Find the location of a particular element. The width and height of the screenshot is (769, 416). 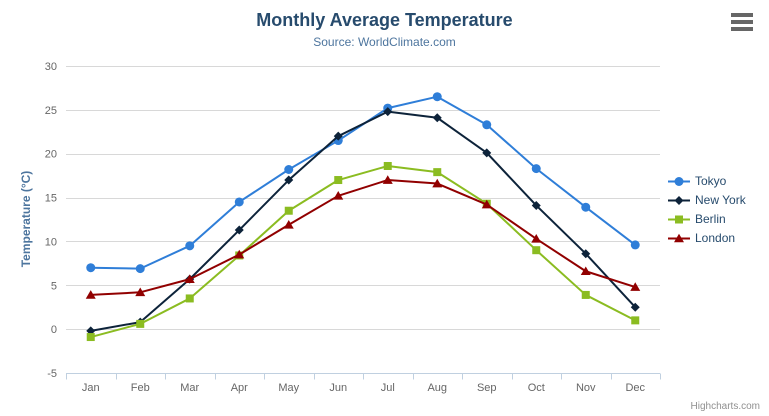

legend-label: New York is located at coordinates (720, 200).